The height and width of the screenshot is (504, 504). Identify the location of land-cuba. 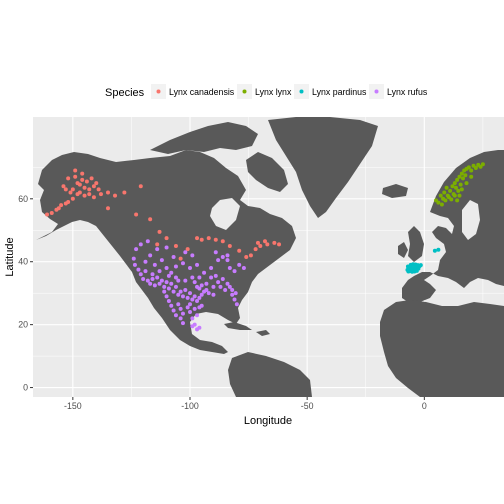
(238, 326).